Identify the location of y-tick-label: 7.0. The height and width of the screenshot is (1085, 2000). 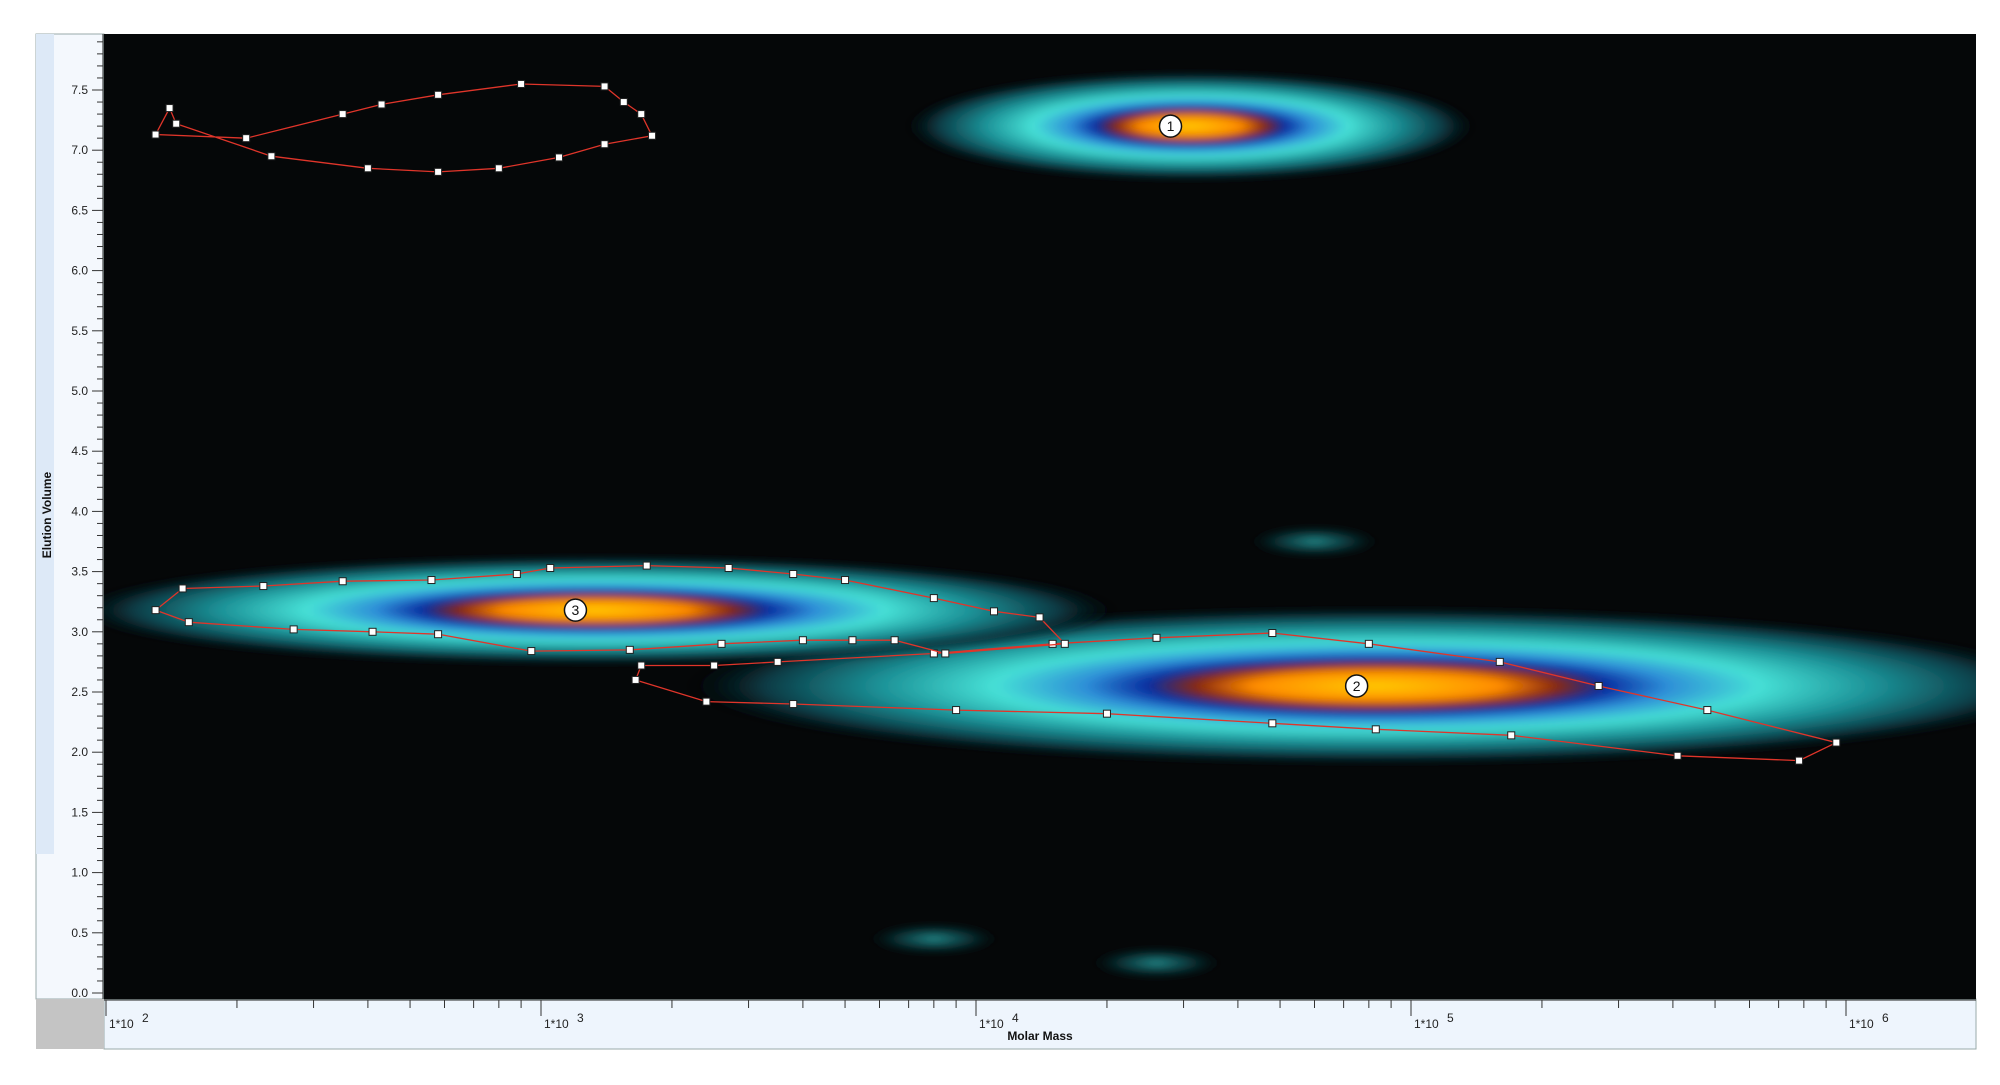
(79, 150).